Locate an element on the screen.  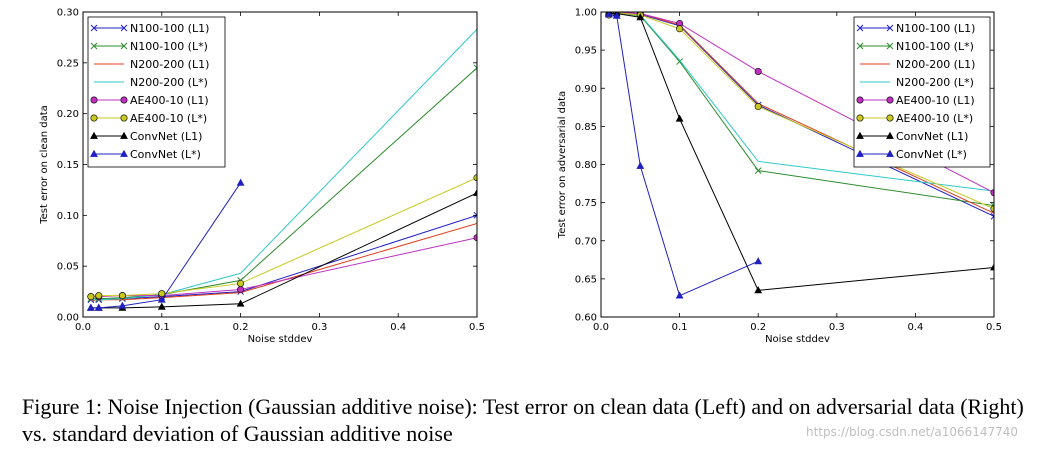
y-tick-label: 0.70 is located at coordinates (586, 241).